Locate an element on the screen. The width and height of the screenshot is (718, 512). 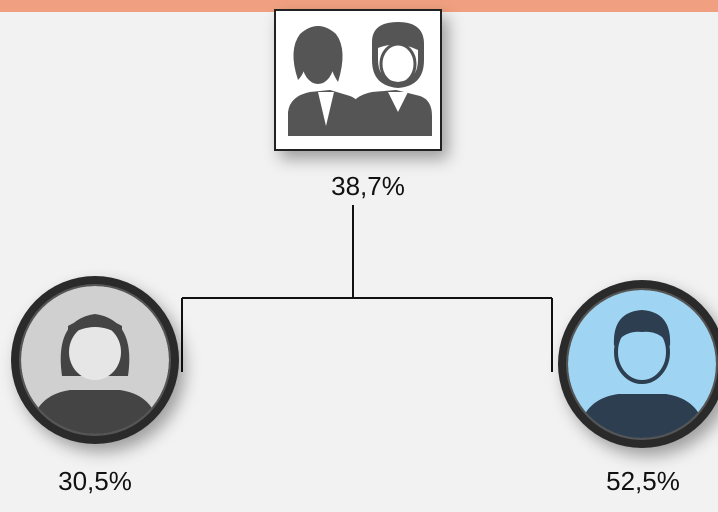
node-label: 52,5% is located at coordinates (643, 481).